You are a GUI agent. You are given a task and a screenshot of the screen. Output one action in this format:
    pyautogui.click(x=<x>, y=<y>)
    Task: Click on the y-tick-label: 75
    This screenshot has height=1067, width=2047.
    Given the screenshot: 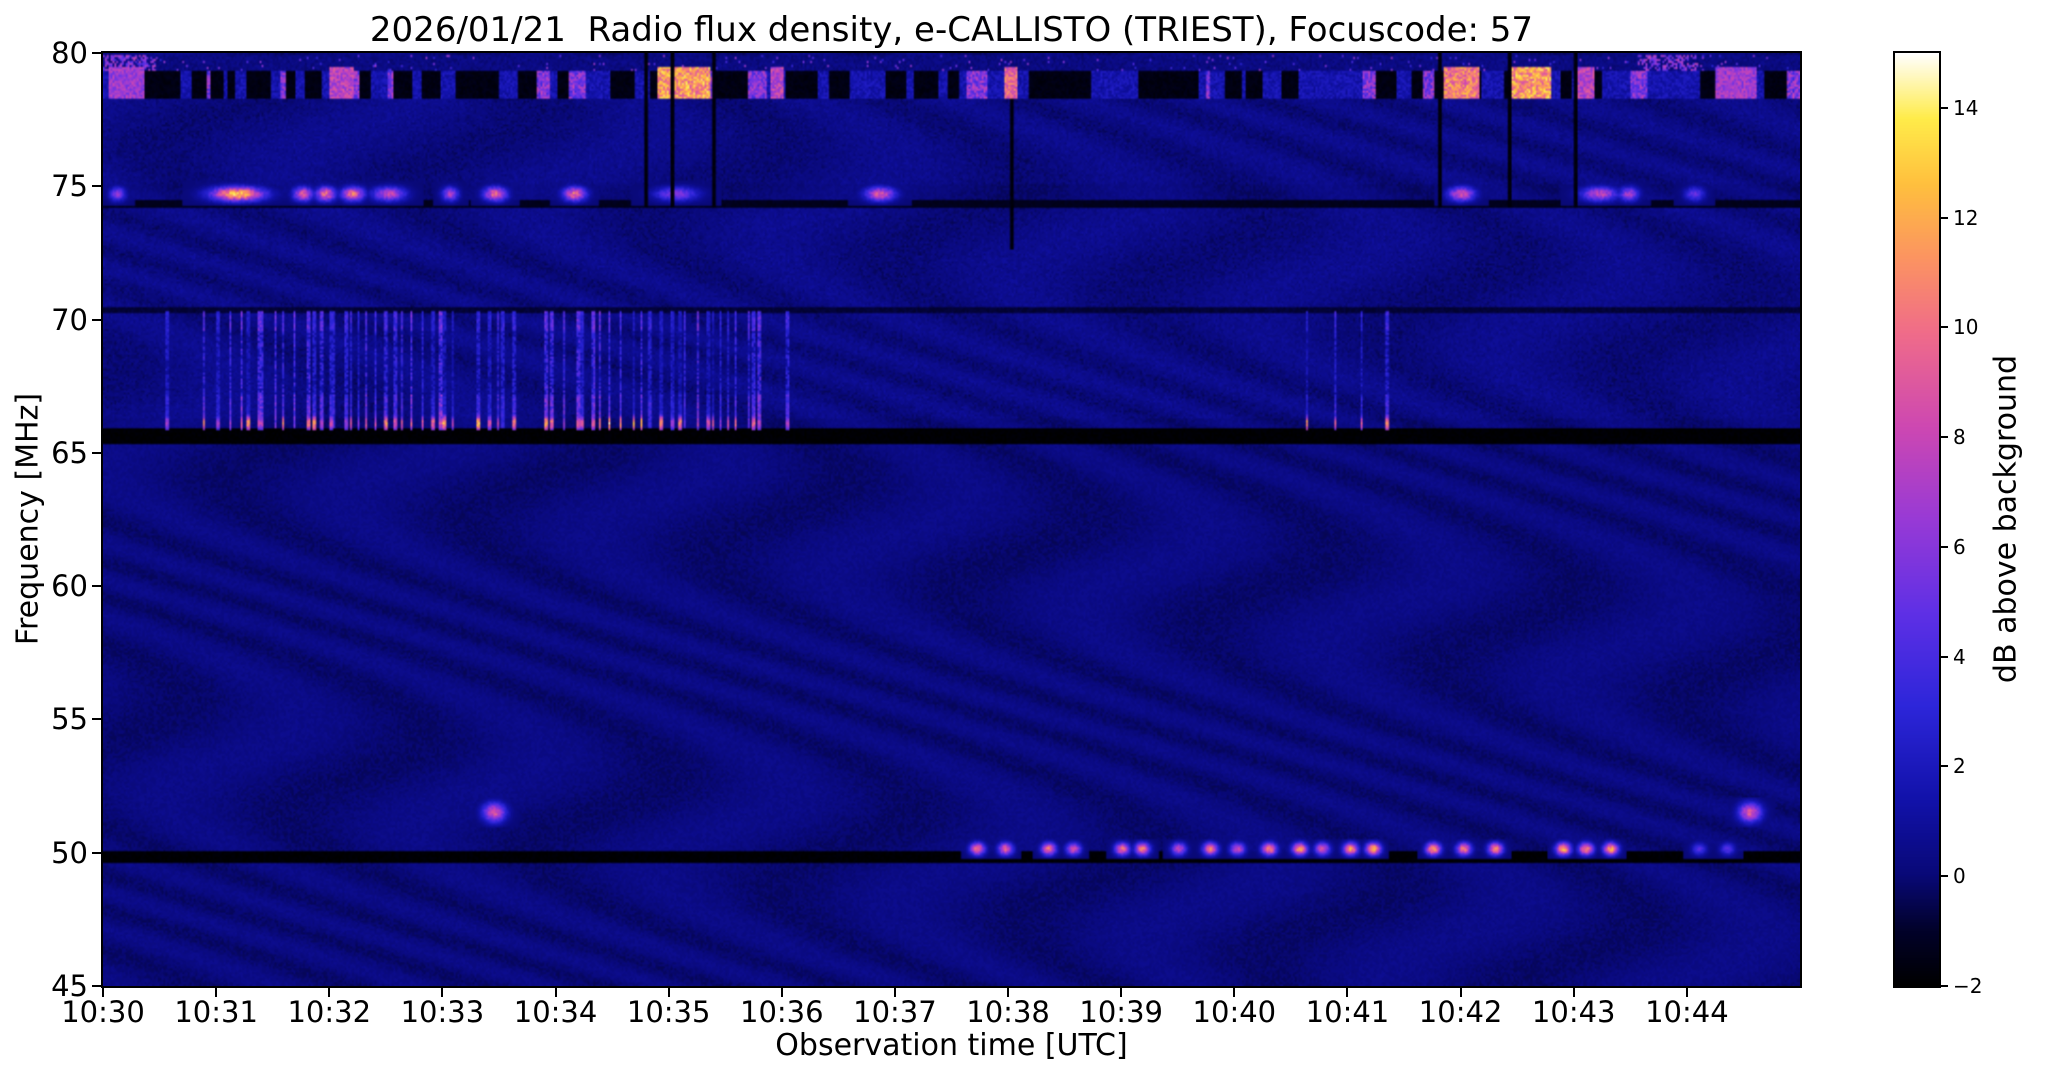 What is the action you would take?
    pyautogui.click(x=69, y=186)
    